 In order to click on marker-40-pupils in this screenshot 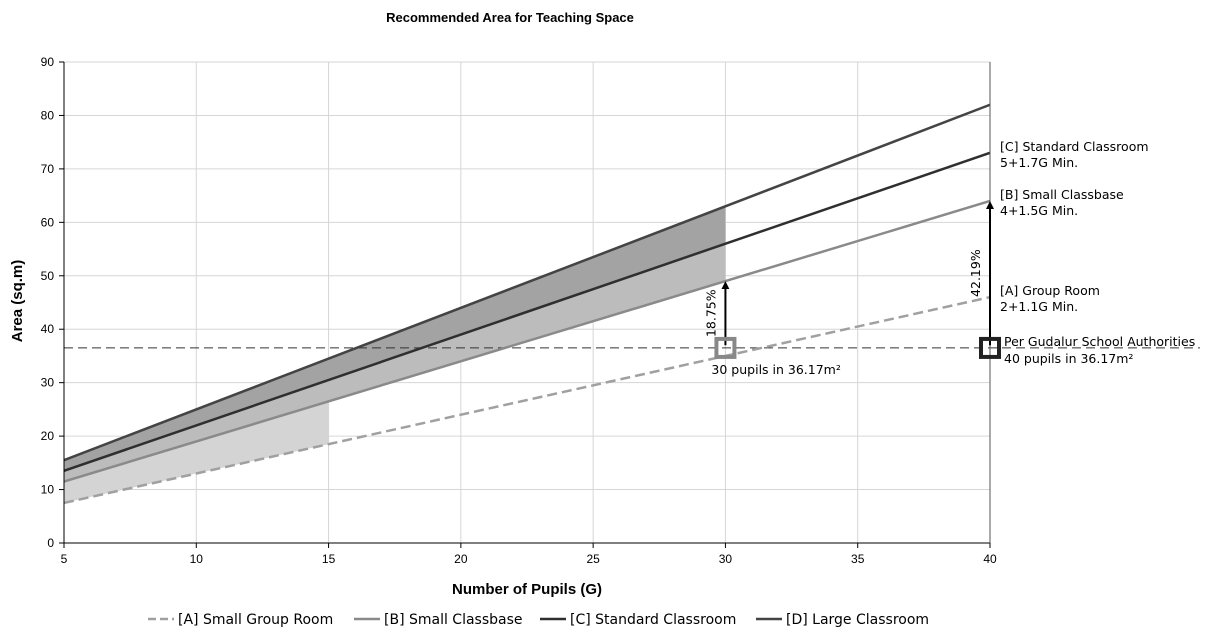, I will do `click(990, 347)`.